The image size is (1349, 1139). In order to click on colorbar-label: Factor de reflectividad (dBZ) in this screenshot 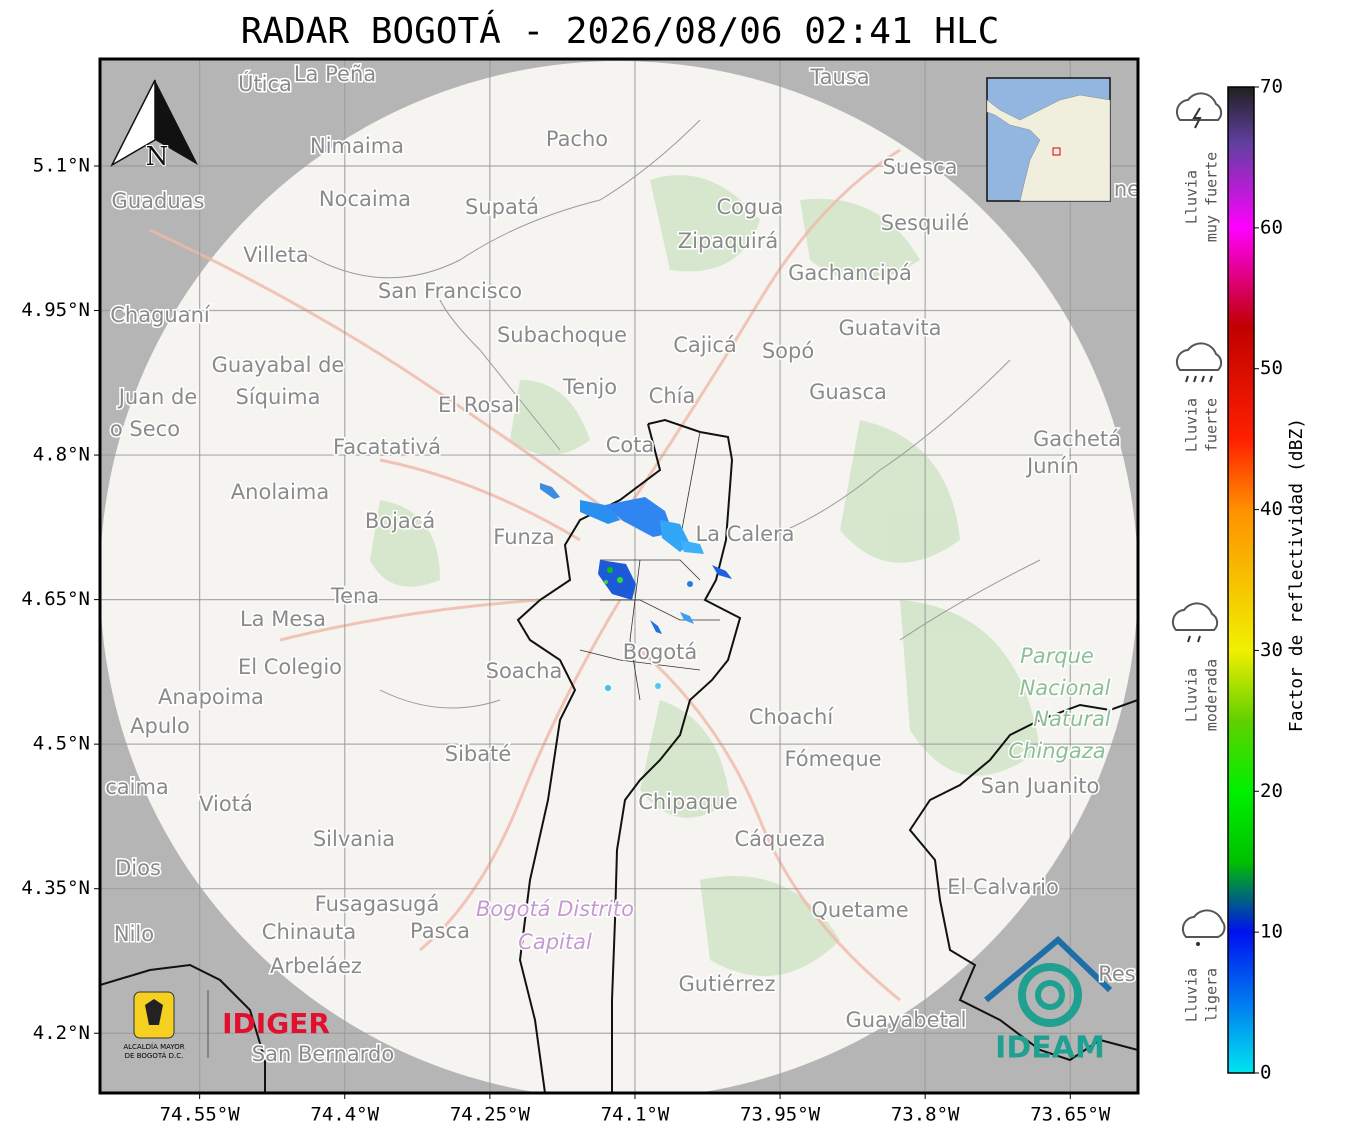, I will do `click(1296, 575)`.